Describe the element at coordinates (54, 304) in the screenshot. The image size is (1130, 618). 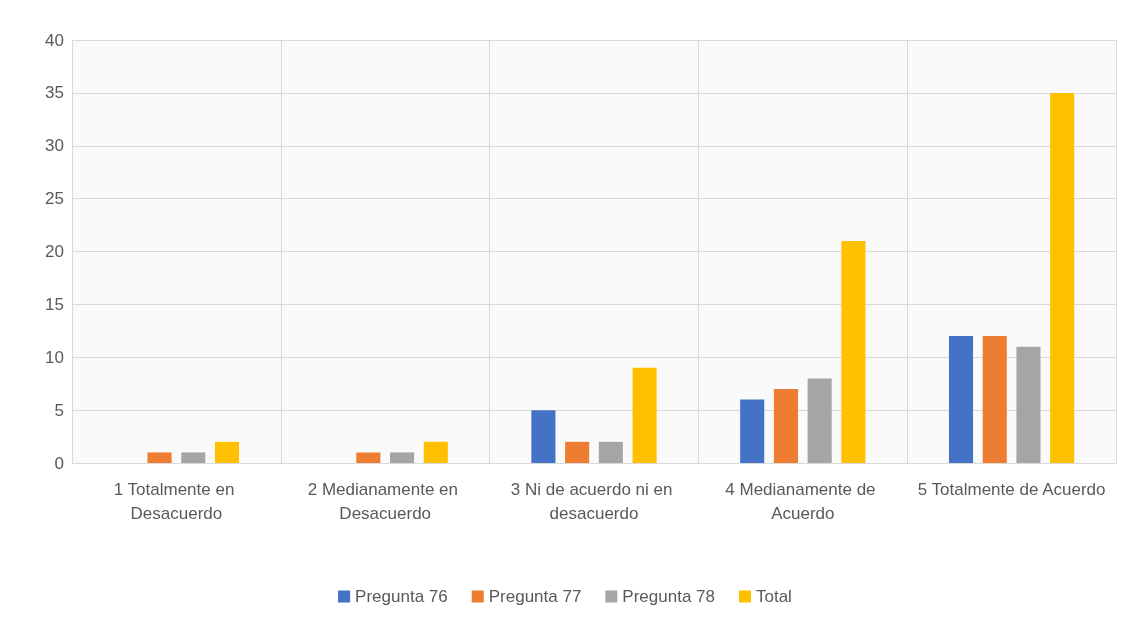
I see `y-tick-label: 15` at that location.